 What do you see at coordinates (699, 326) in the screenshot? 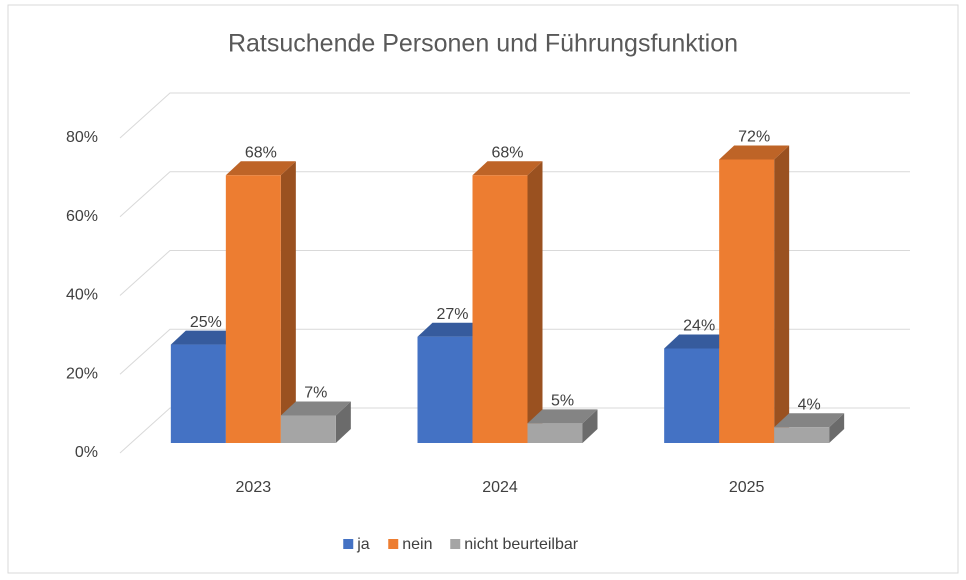
I see `data-label: 24%` at bounding box center [699, 326].